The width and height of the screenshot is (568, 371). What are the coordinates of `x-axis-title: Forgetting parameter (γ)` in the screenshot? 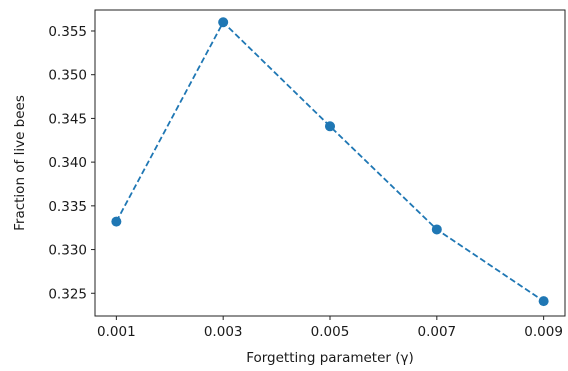 It's located at (330, 358).